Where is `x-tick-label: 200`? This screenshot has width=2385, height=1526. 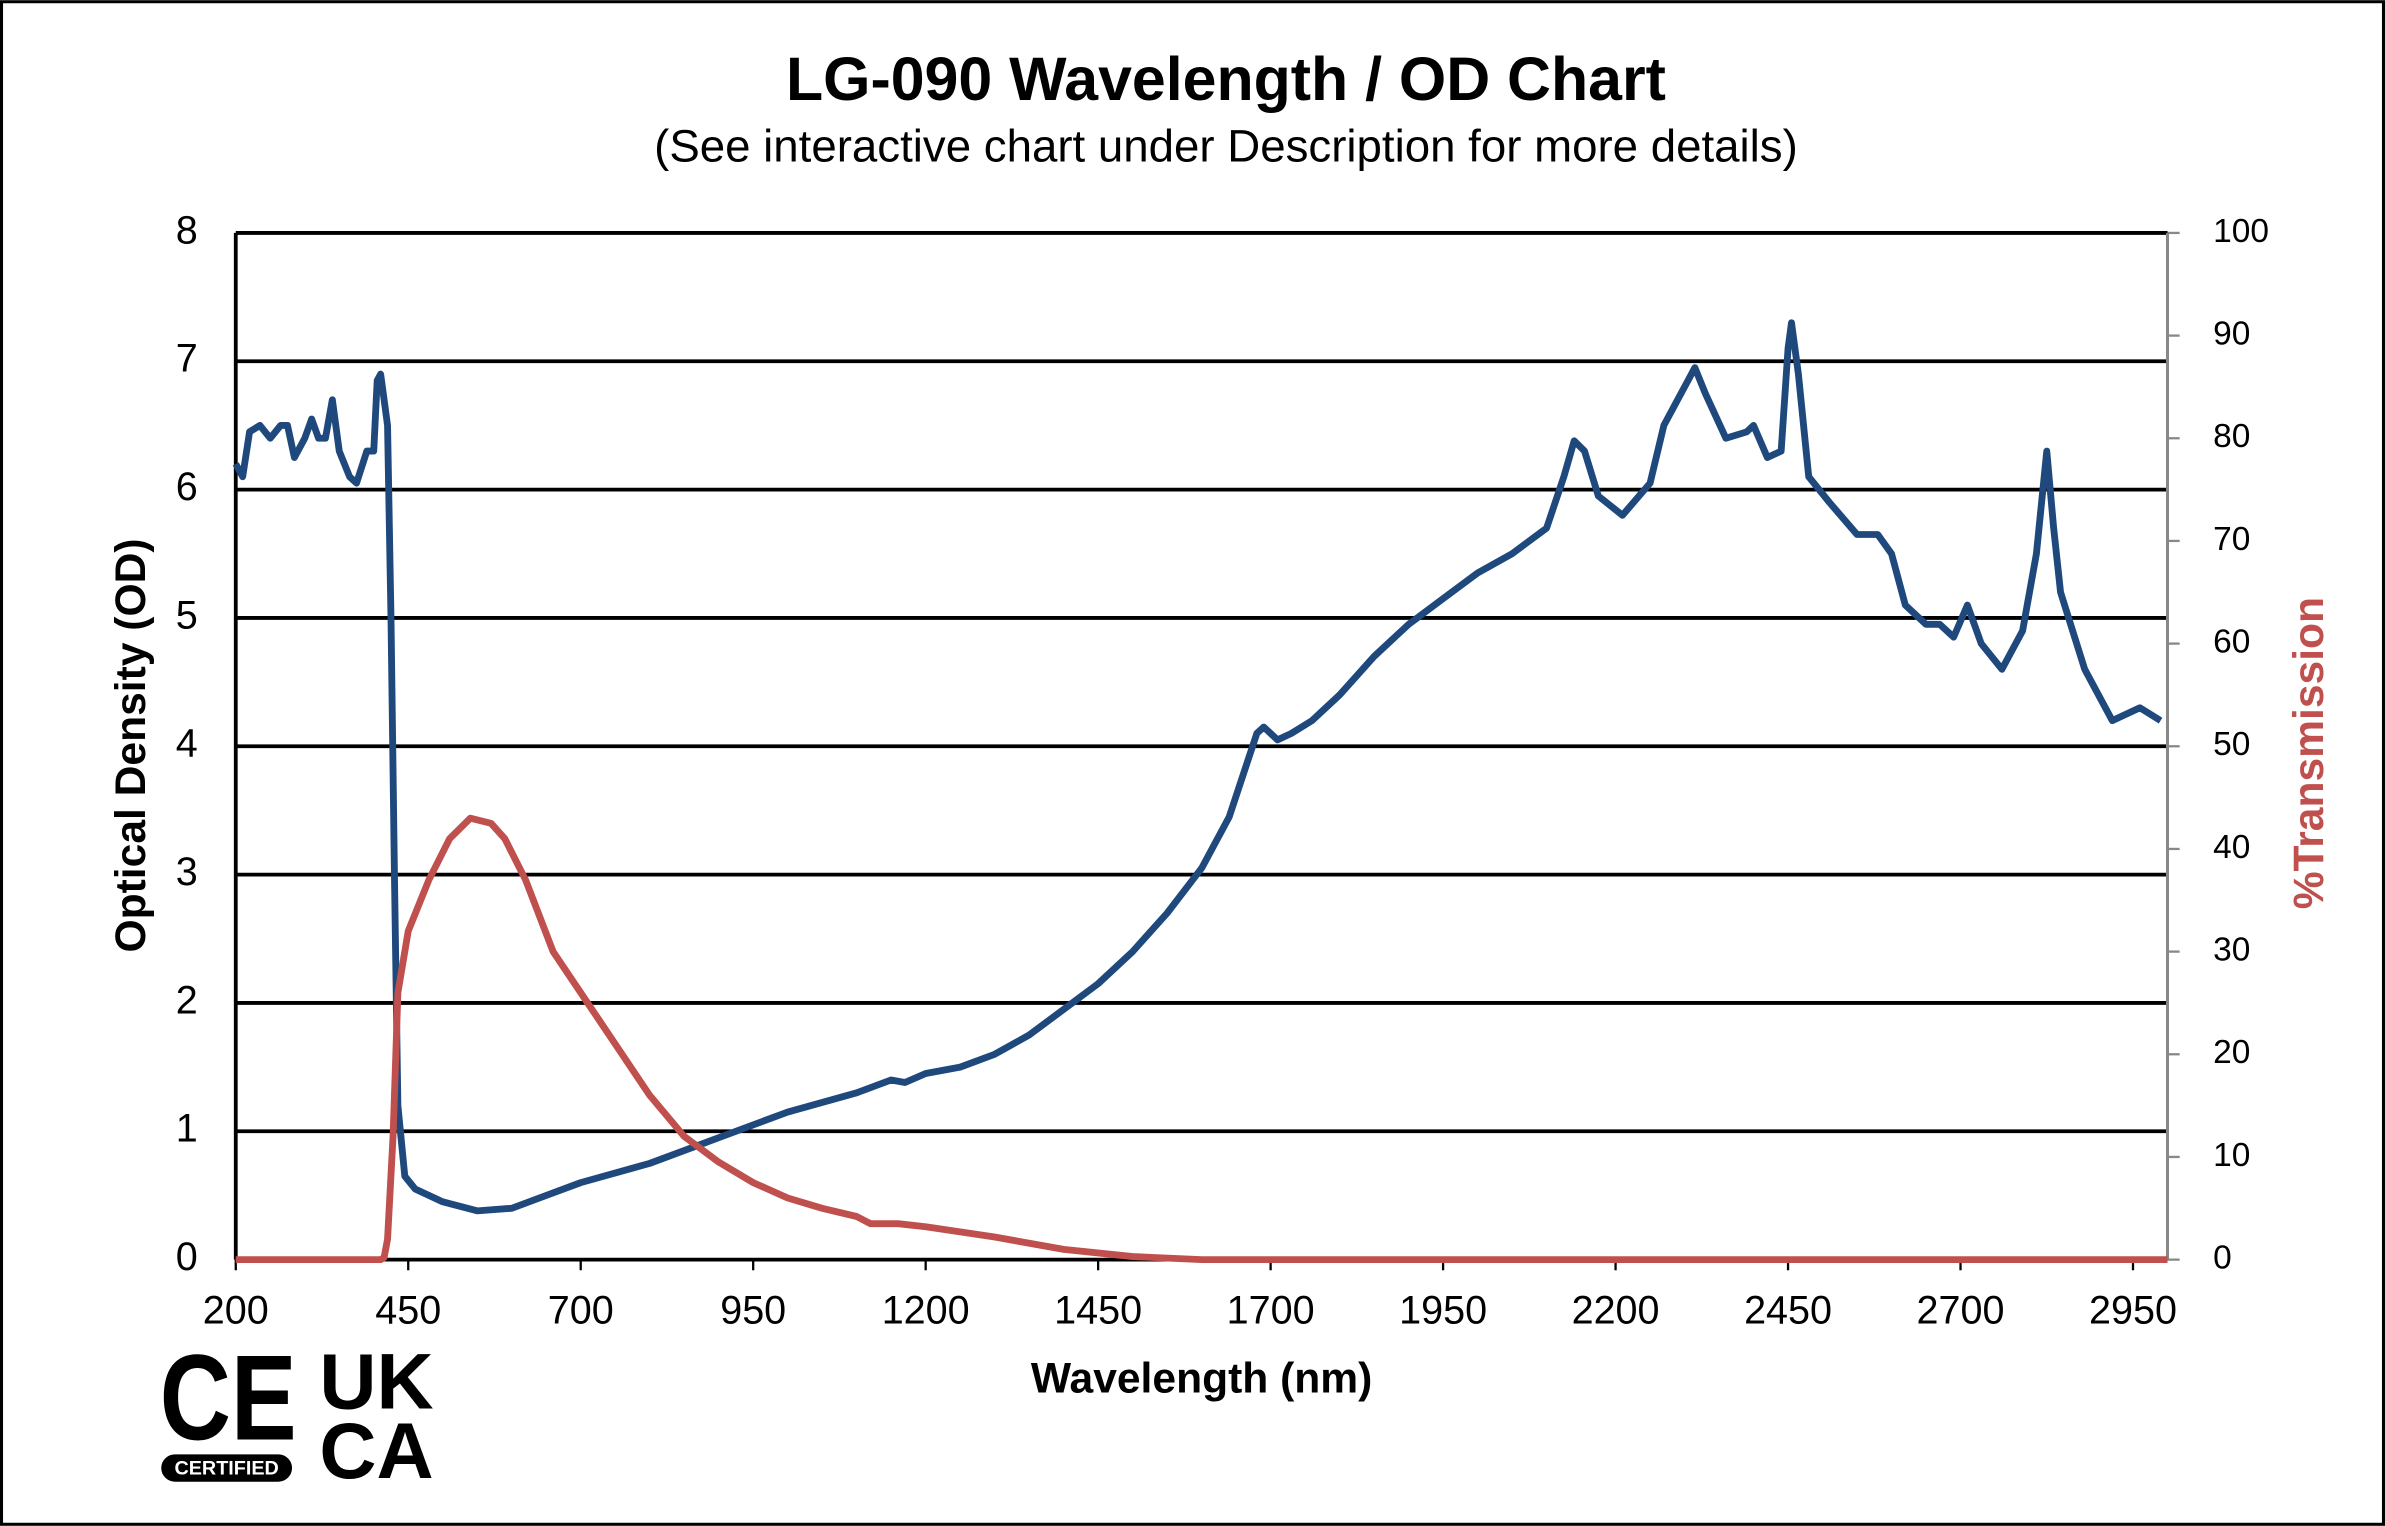
x-tick-label: 200 is located at coordinates (236, 1310).